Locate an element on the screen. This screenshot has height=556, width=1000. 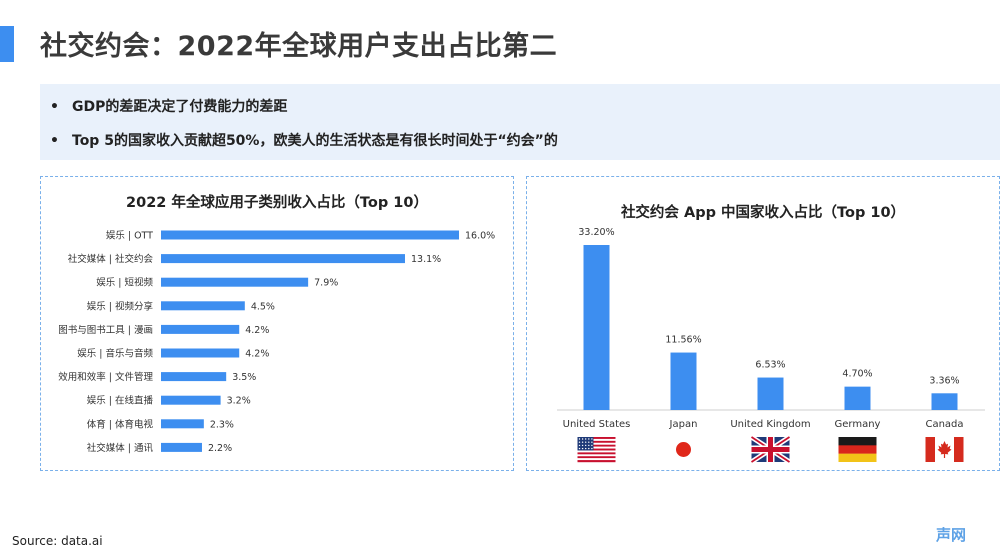
category-label: United Kingdom is located at coordinates (770, 424).